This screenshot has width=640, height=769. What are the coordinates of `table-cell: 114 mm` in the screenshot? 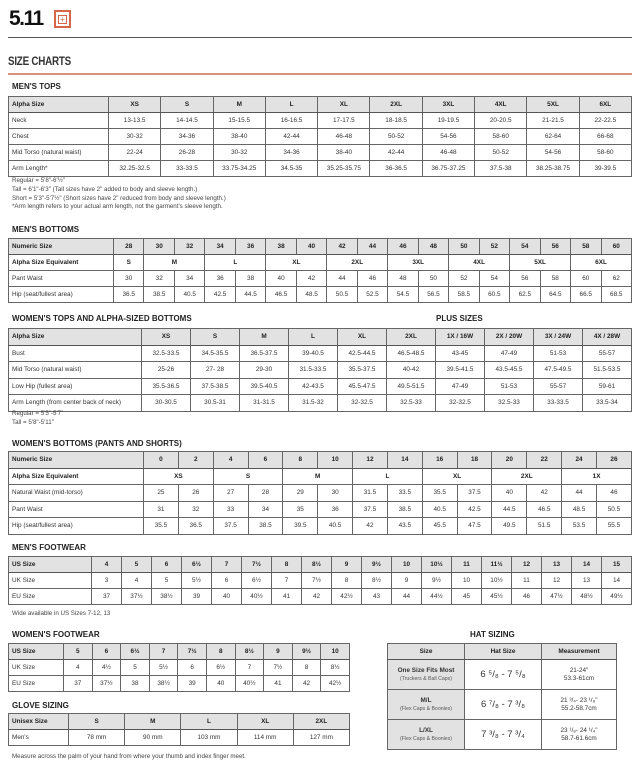 It's located at (265, 737).